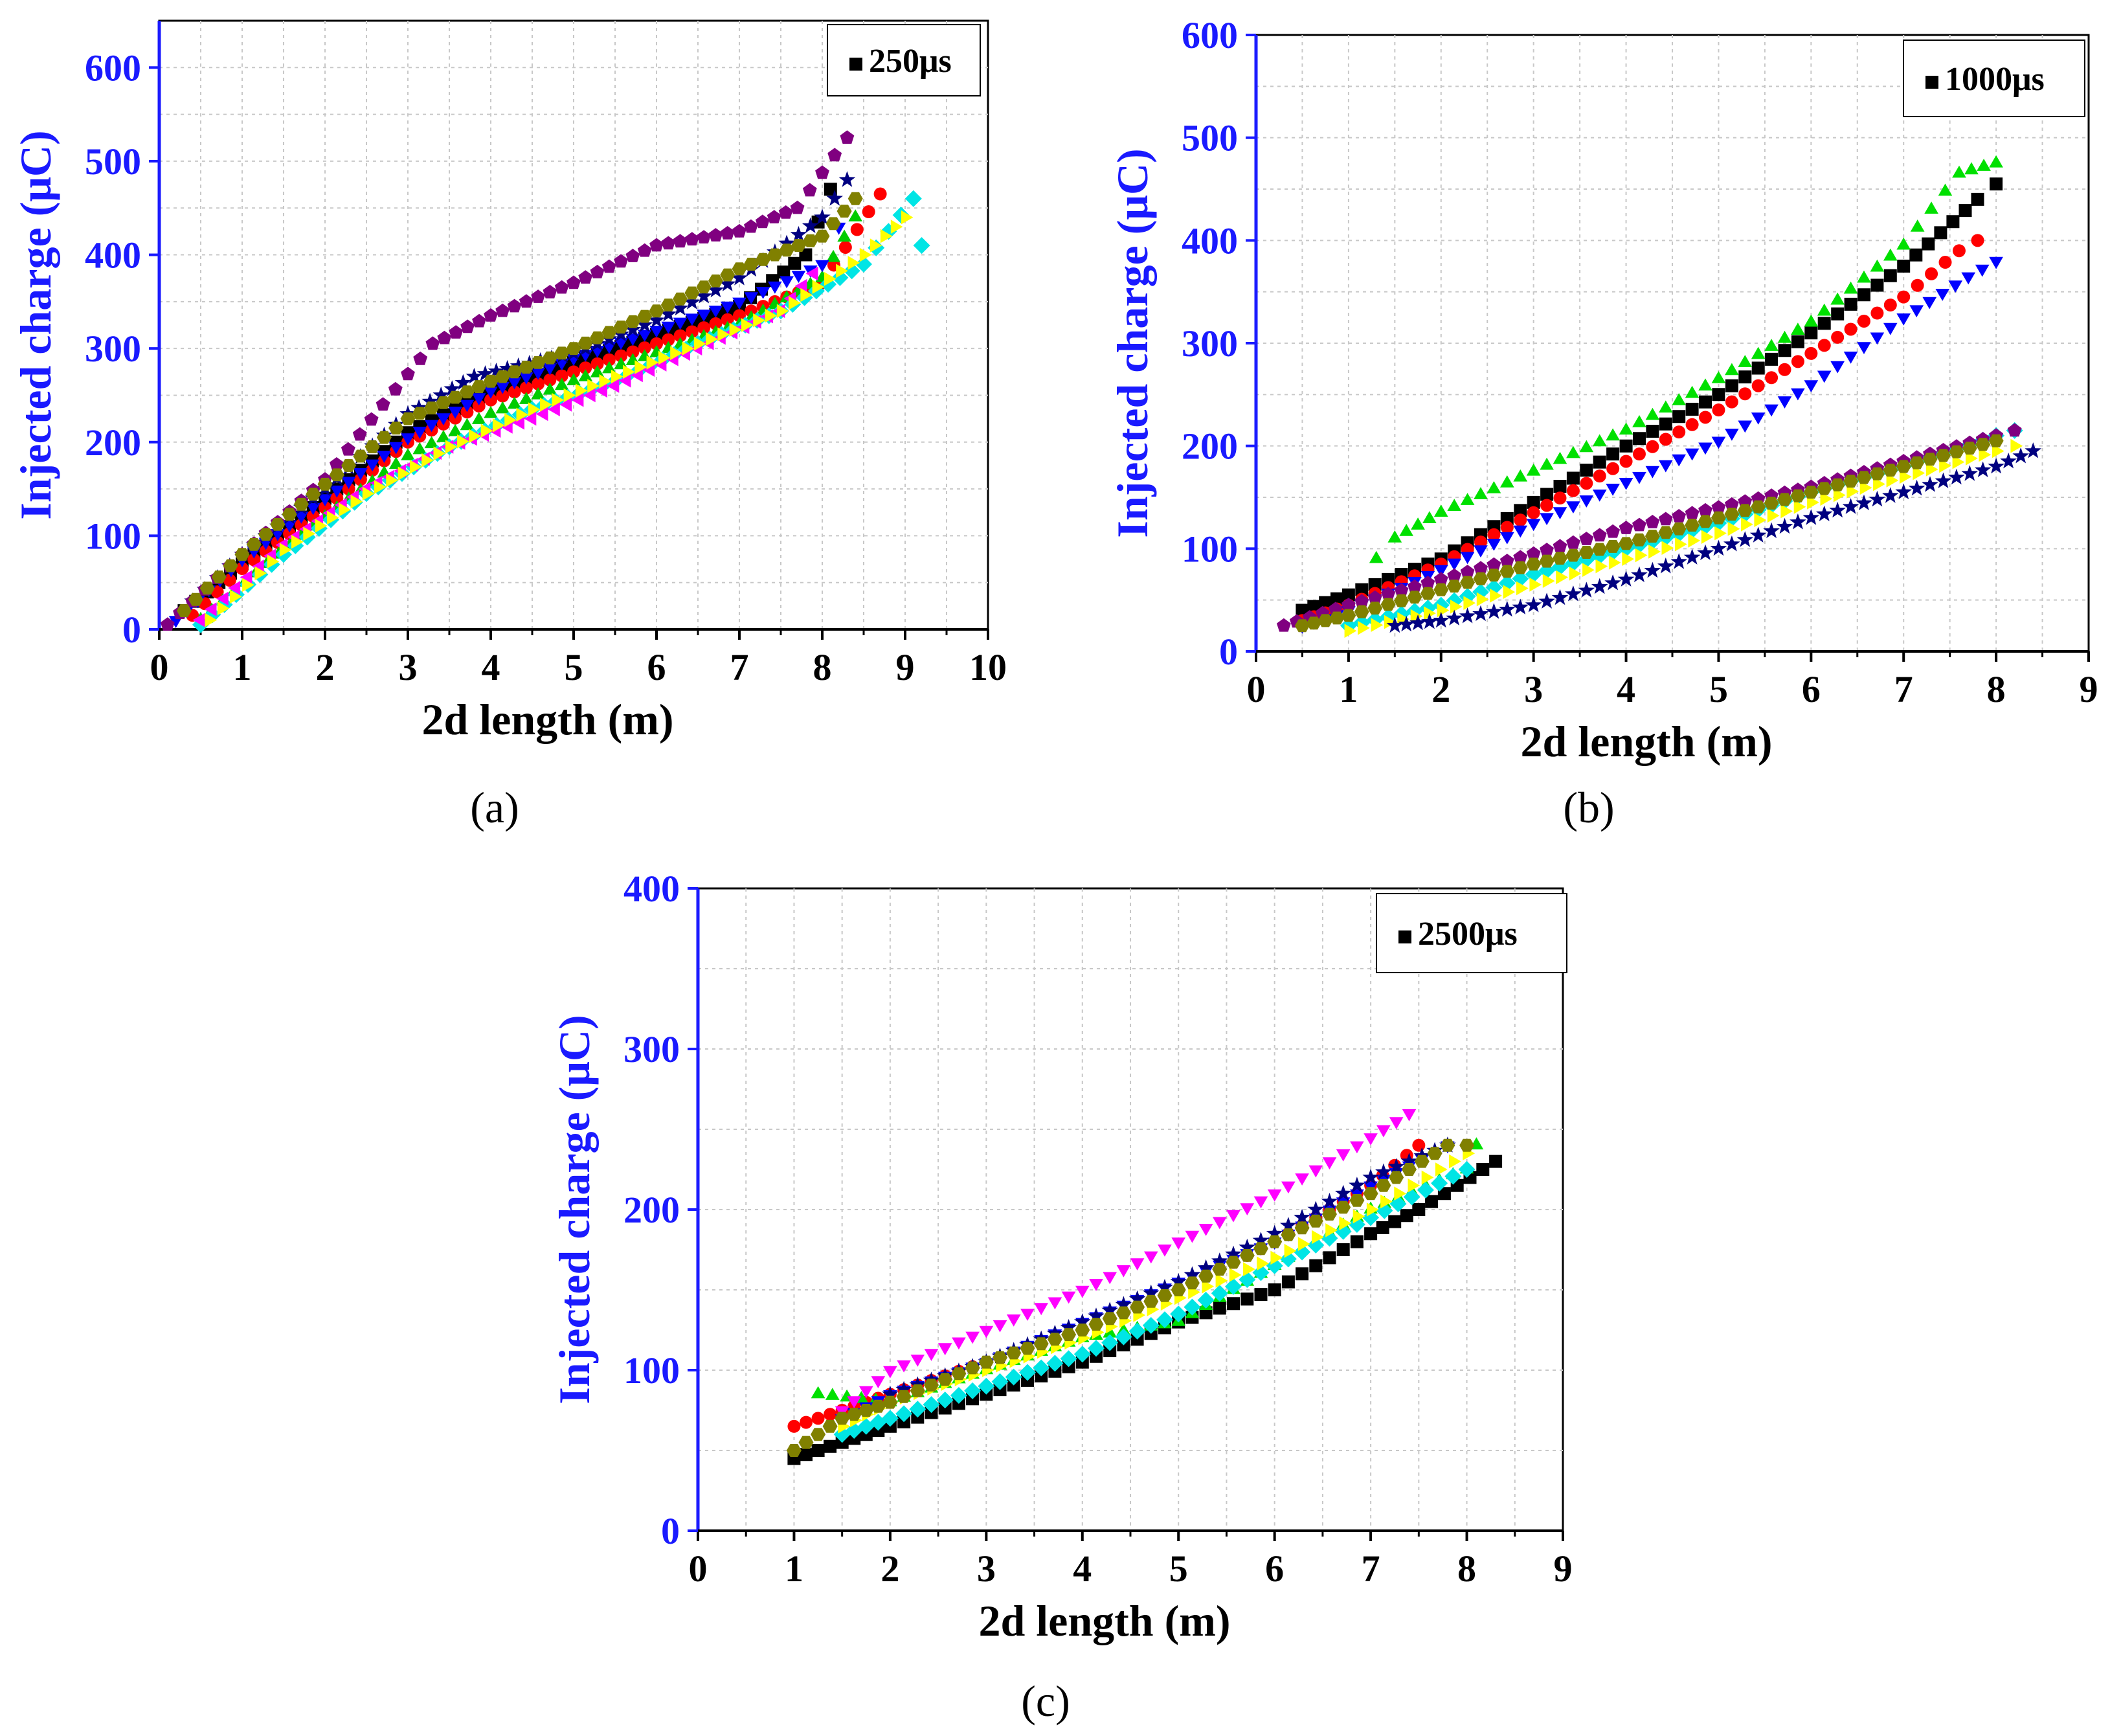 Image resolution: width=2110 pixels, height=1736 pixels. Describe the element at coordinates (1995, 79) in the screenshot. I see `legend-label: 1000μs` at that location.